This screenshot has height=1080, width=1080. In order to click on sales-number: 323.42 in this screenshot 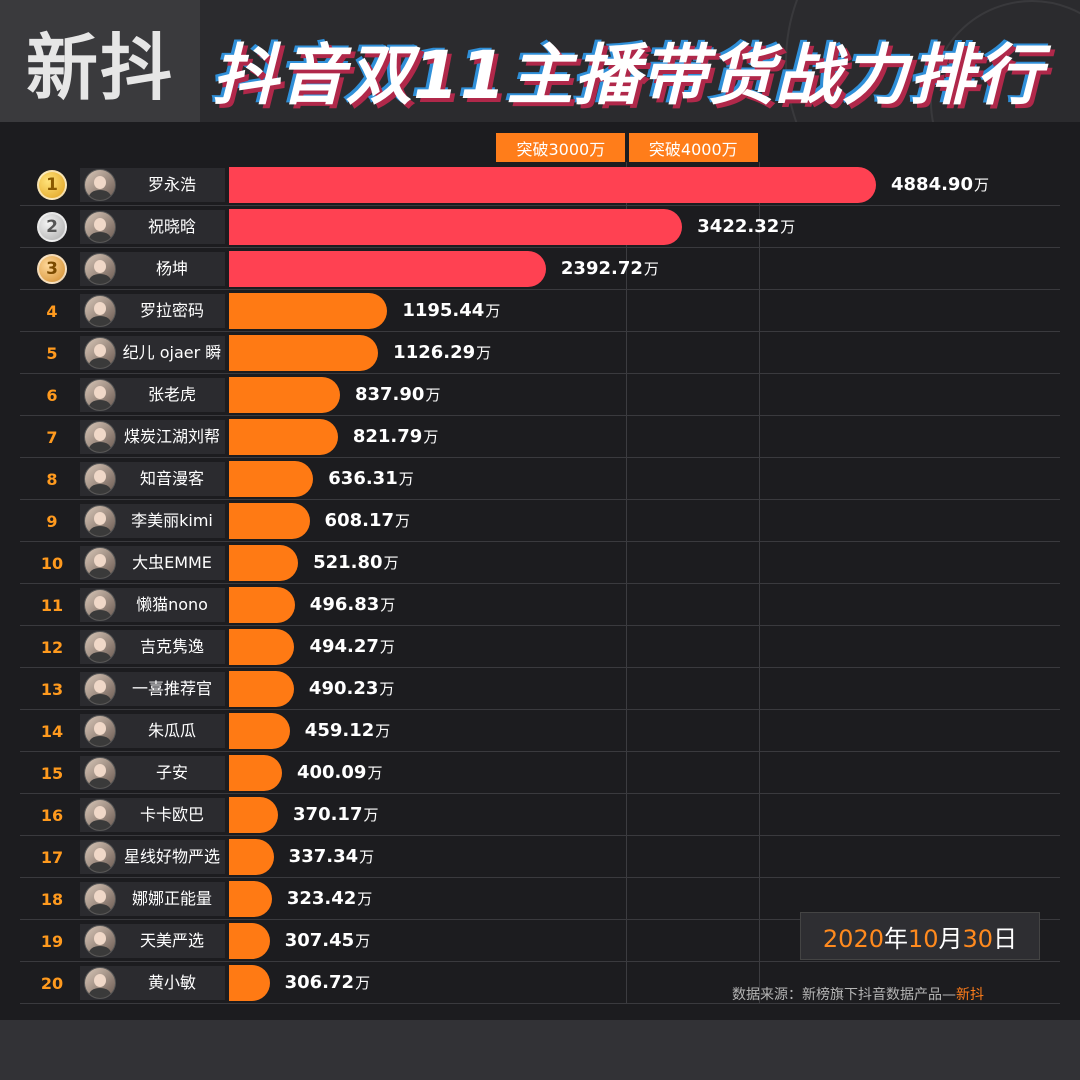, I will do `click(321, 898)`.